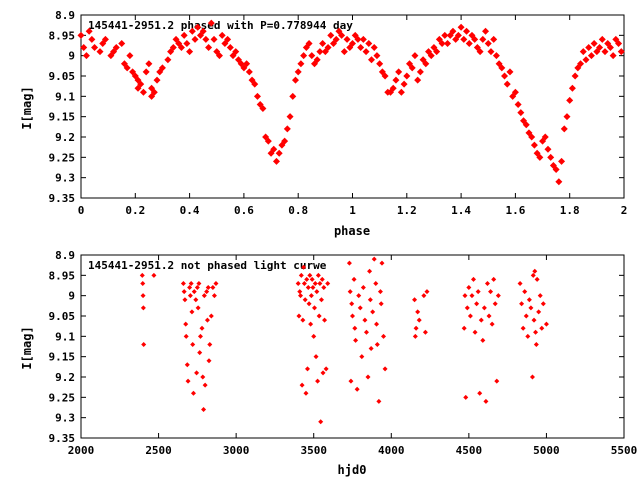  I want to click on x-tick-label: 0.2, so click(135, 210).